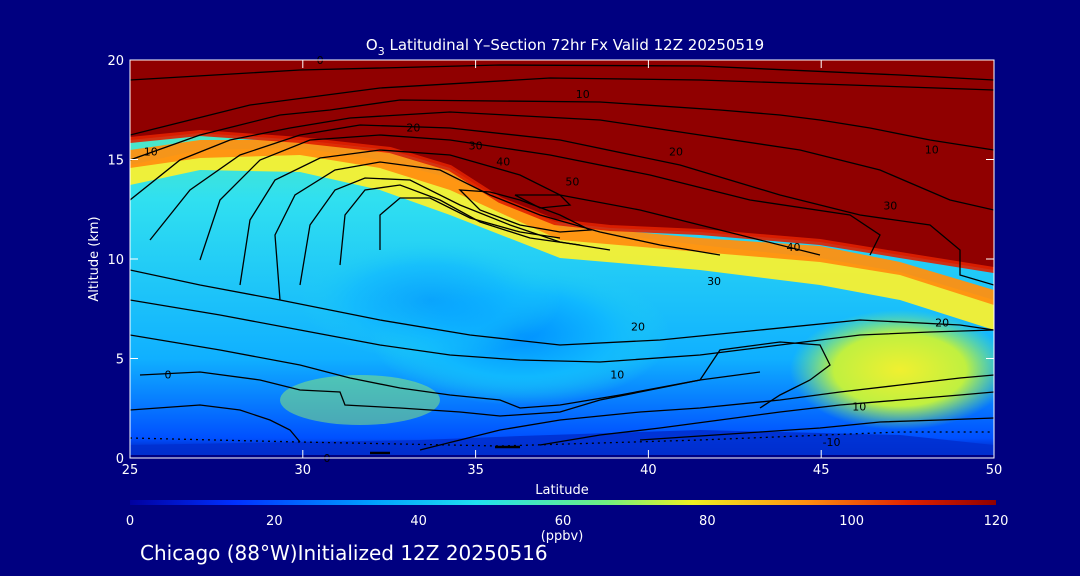 The image size is (1080, 576). What do you see at coordinates (274, 521) in the screenshot?
I see `colorbar-tick-label: 20` at bounding box center [274, 521].